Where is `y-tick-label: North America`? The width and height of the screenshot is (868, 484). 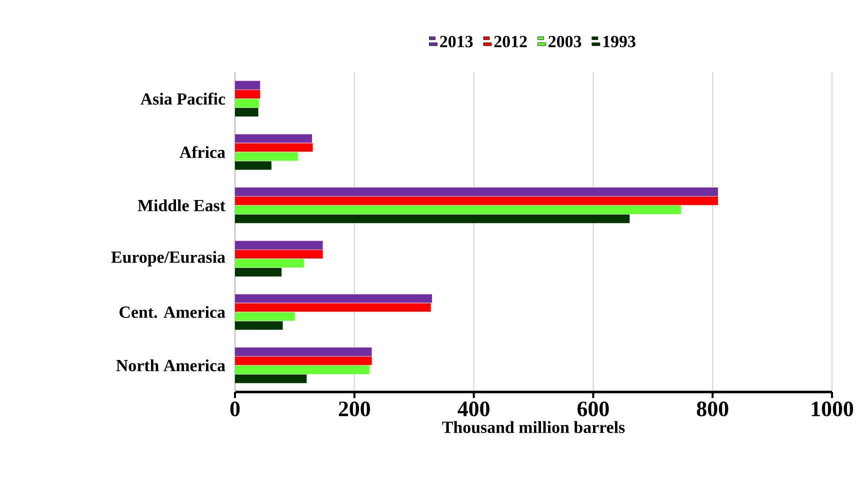
y-tick-label: North America is located at coordinates (171, 365).